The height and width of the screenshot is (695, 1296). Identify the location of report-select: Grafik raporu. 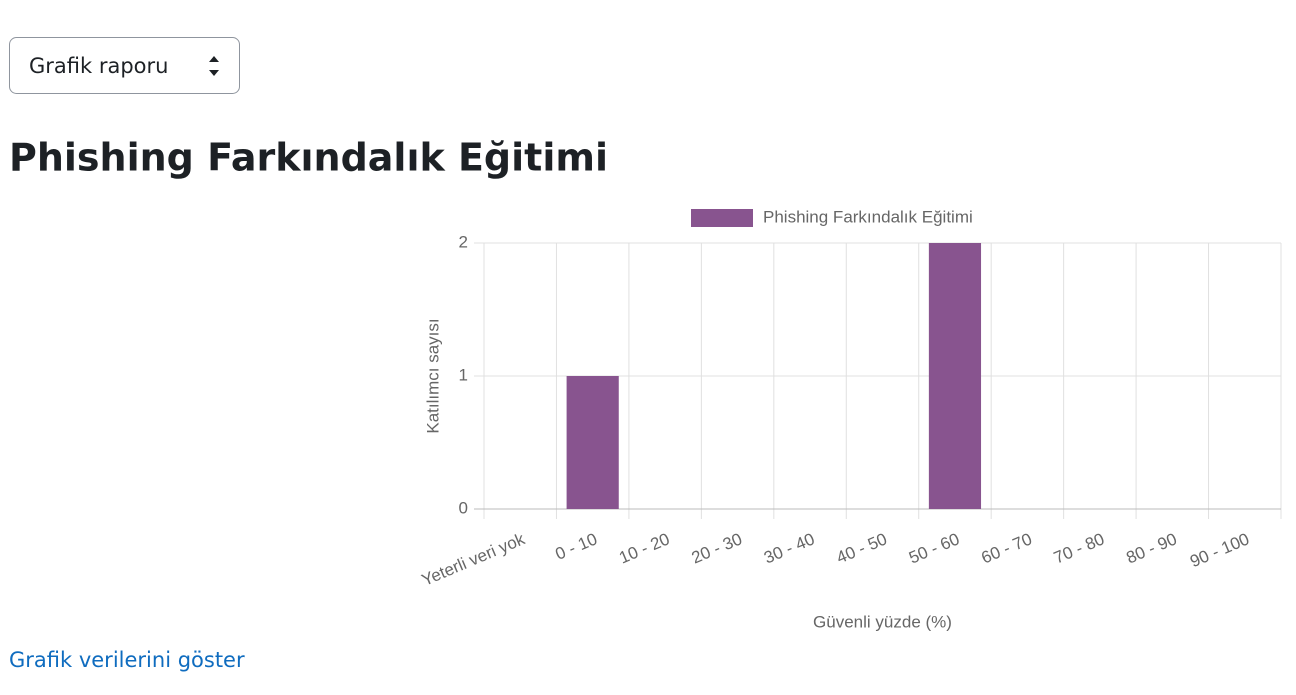
(124, 65).